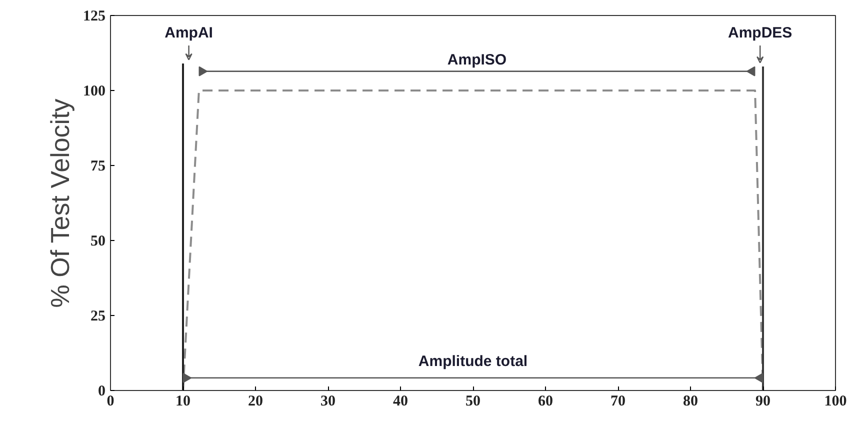  I want to click on annotation: Amplitude total, so click(473, 361).